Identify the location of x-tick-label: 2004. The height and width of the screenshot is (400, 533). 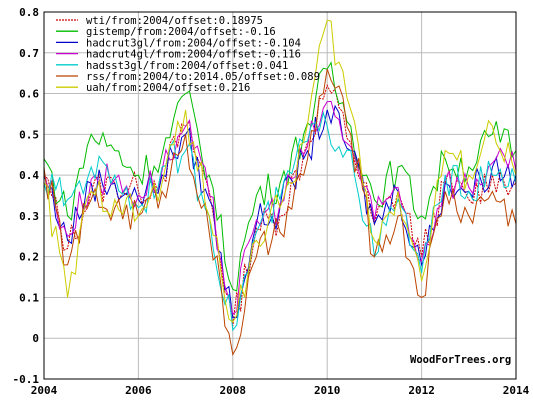
(44, 390).